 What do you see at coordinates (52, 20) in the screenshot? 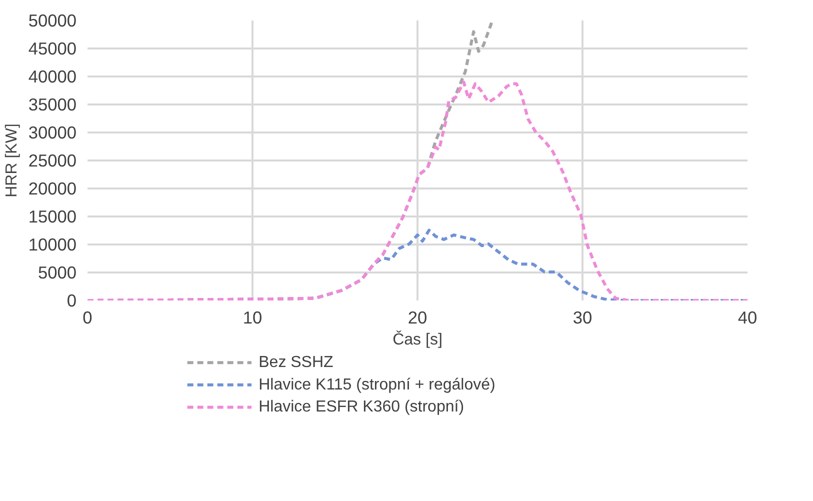
I see `y-tick-label: 50000` at bounding box center [52, 20].